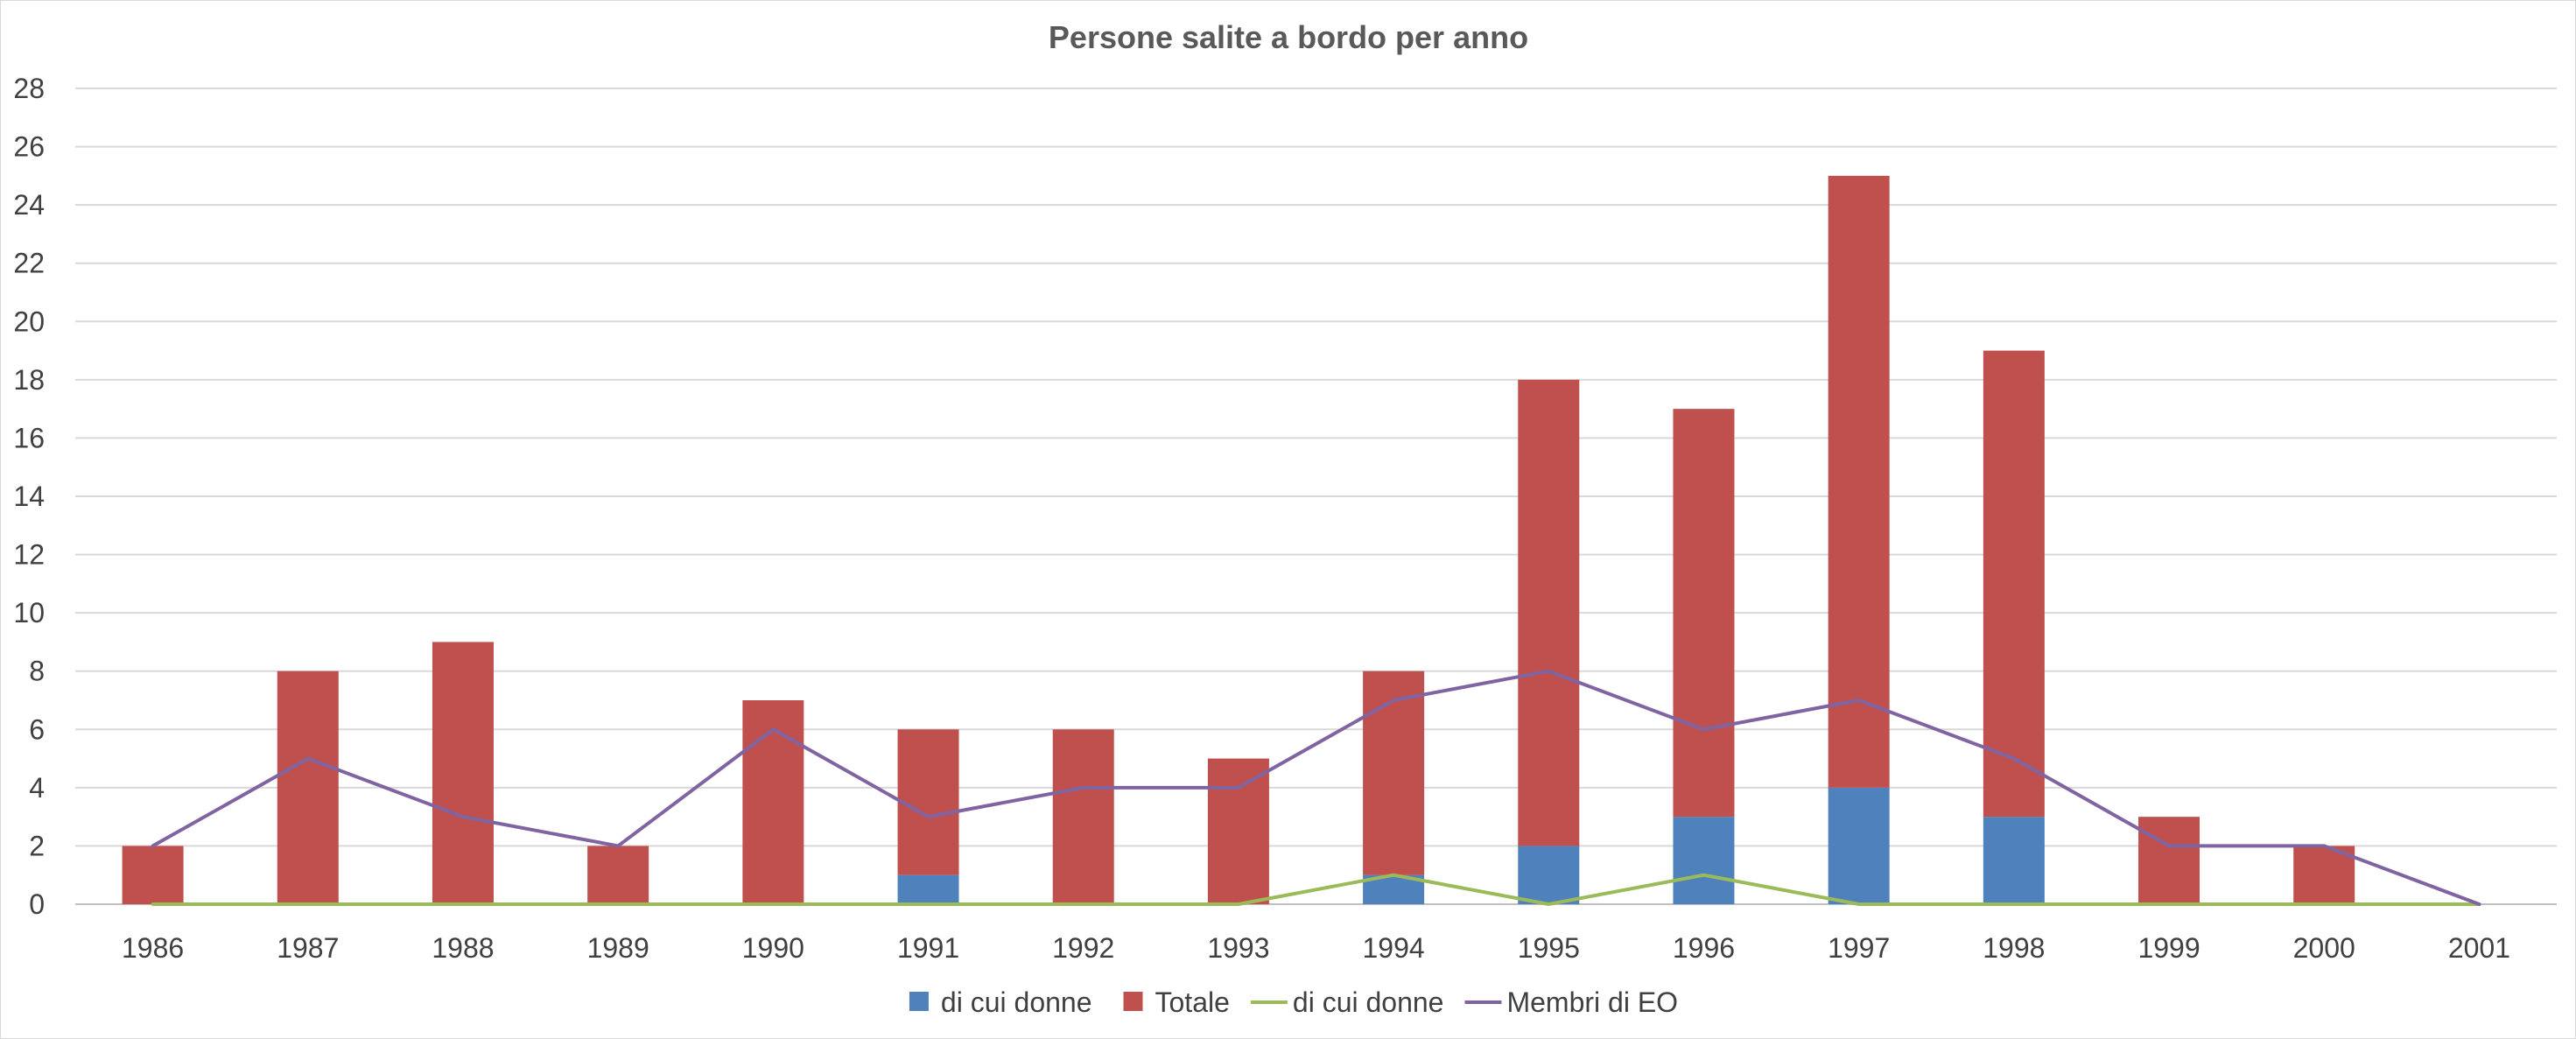 This screenshot has width=2576, height=1039. What do you see at coordinates (773, 948) in the screenshot?
I see `x-tick-label: 1990` at bounding box center [773, 948].